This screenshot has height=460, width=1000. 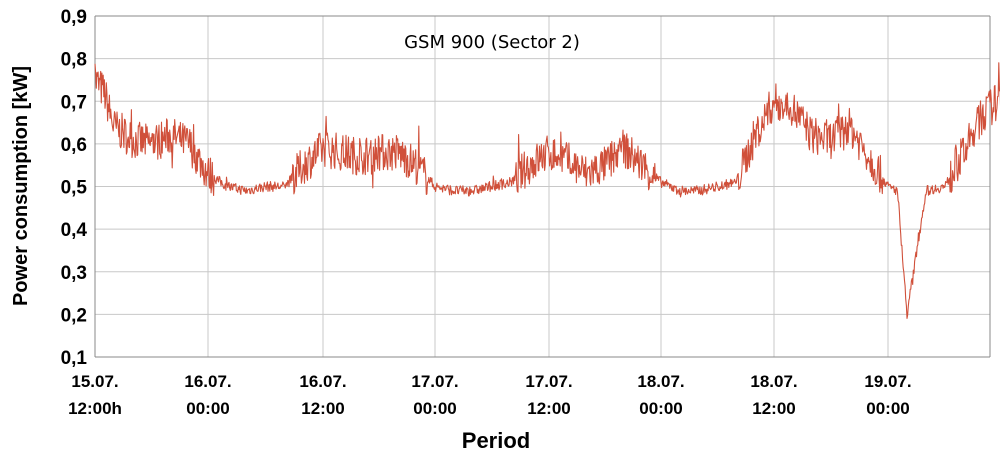 I want to click on y-tick-labels: 0,1 0,2 0,3 0,4 0,5 0,6 0,7 0,8 0,9, so click(x=74, y=188).